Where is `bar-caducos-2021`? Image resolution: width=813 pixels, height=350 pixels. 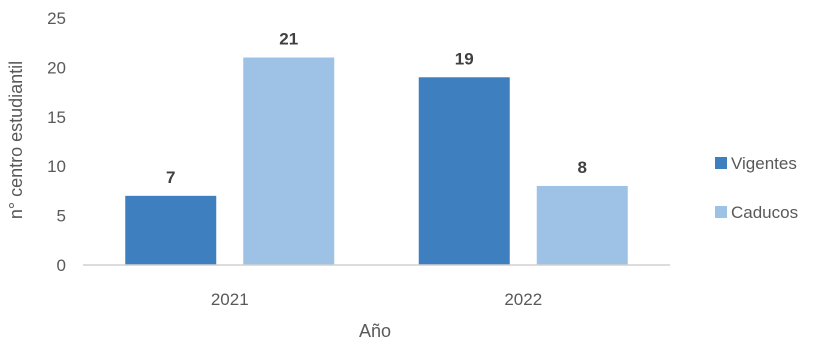 bar-caducos-2021 is located at coordinates (289, 161).